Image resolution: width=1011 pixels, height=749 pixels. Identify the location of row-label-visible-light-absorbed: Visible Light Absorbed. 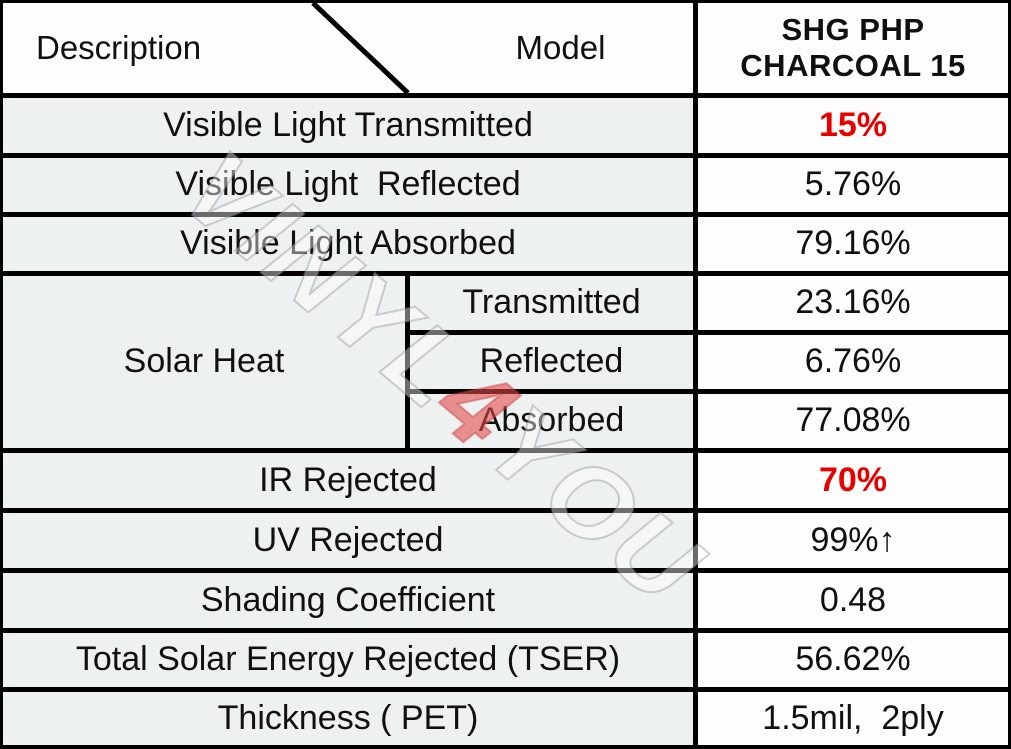
(348, 244).